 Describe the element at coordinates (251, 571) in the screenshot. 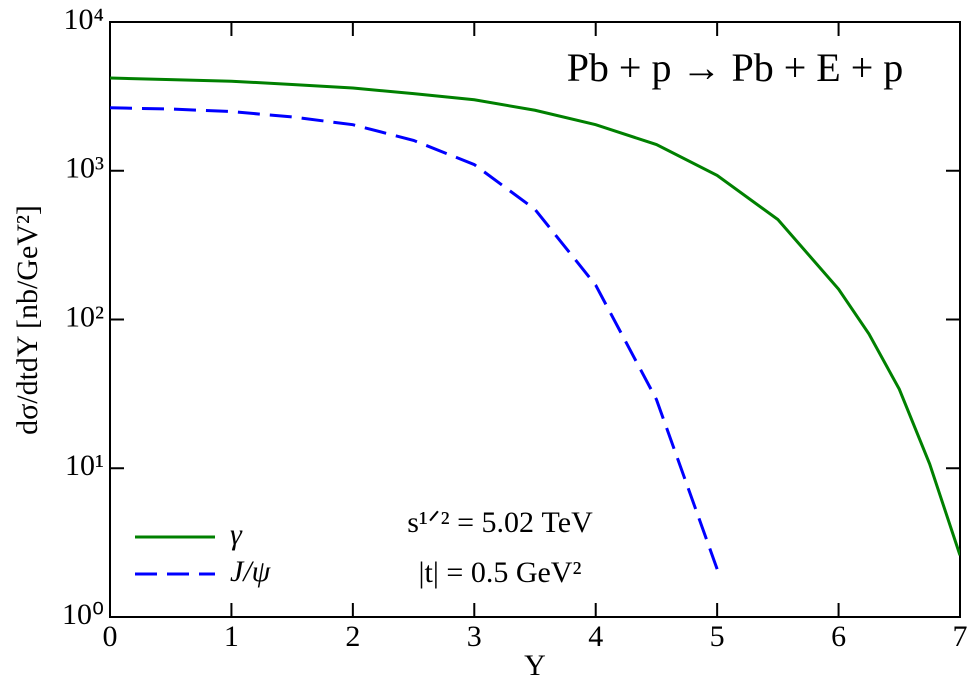

I see `legend-label: J/ψ` at that location.